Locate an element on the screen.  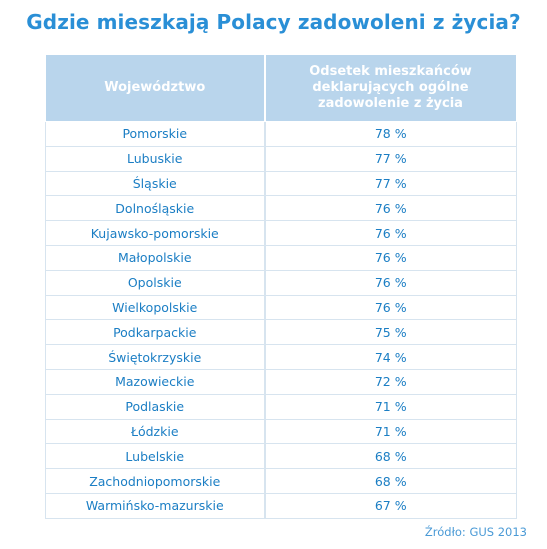
table-row: Lubelskie 68 % is located at coordinates (281, 456).